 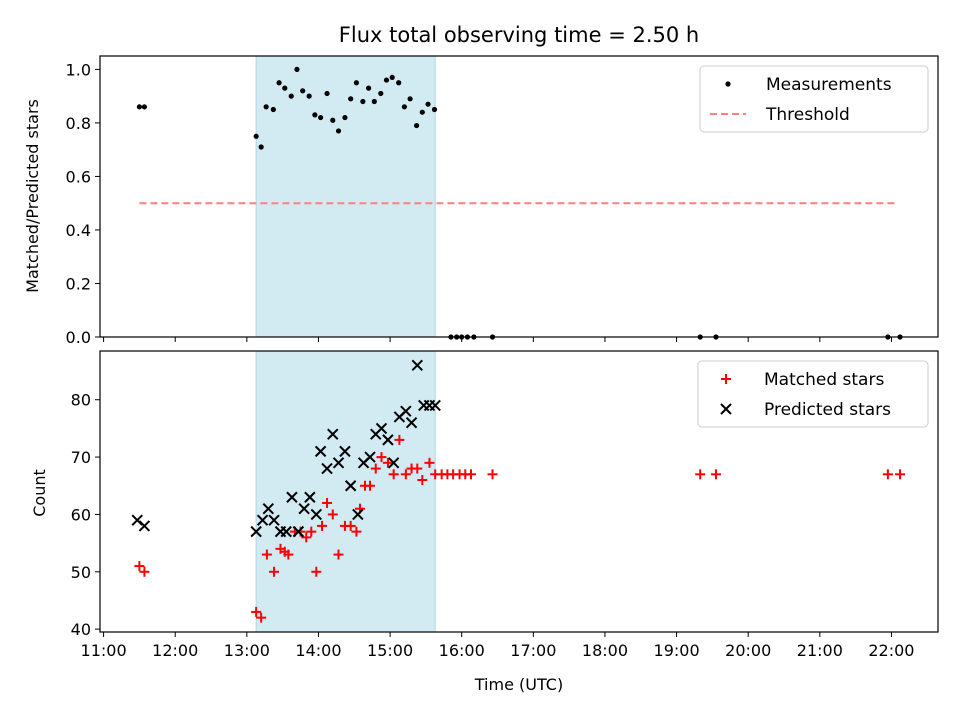 What do you see at coordinates (318, 650) in the screenshot?
I see `x-tick-label: 14:00` at bounding box center [318, 650].